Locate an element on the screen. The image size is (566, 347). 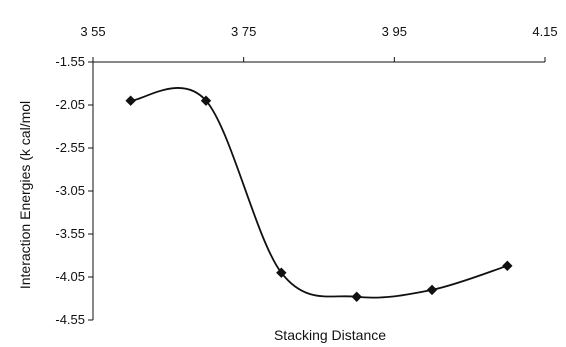
y-tick-group: -1.55 -2.05 -2.55 -3.05 -3.55 -4.05 -4.55 is located at coordinates (74, 190).